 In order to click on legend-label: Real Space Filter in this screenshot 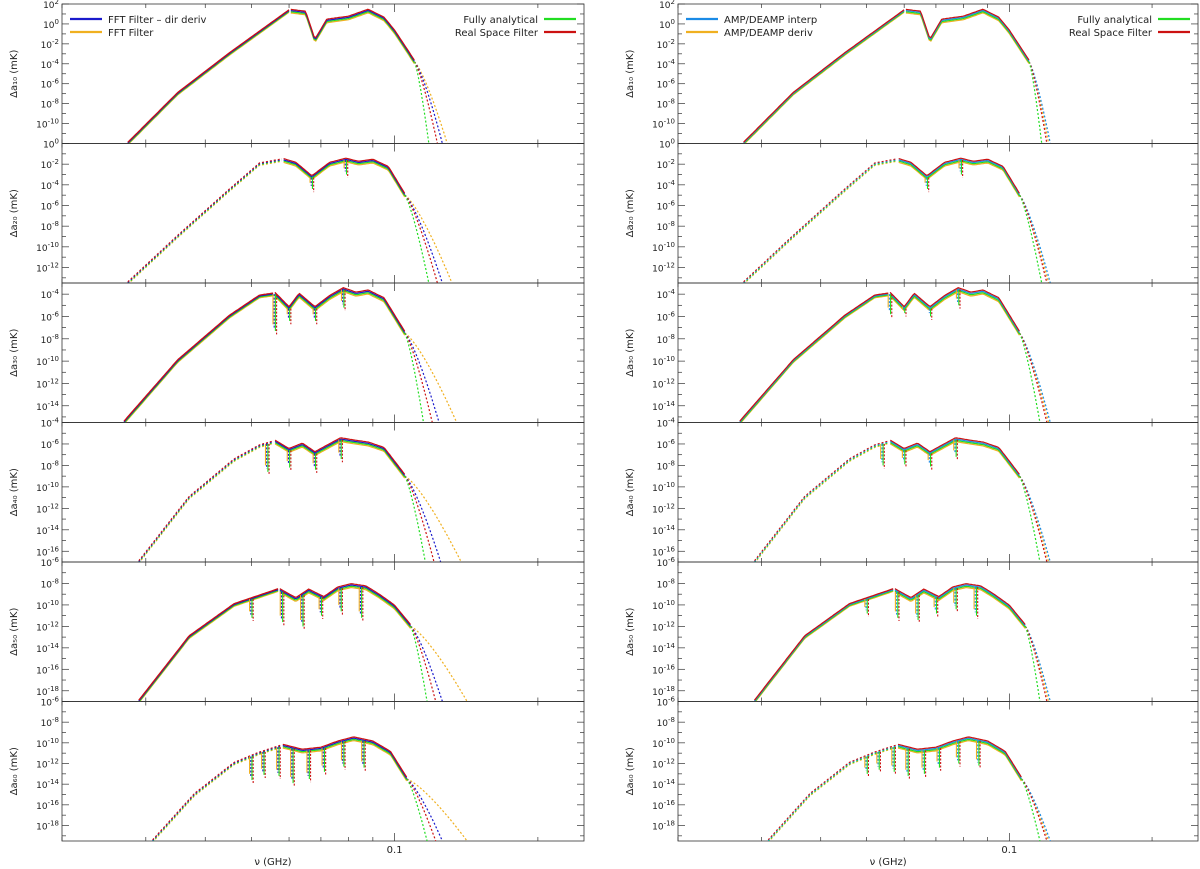, I will do `click(497, 33)`.